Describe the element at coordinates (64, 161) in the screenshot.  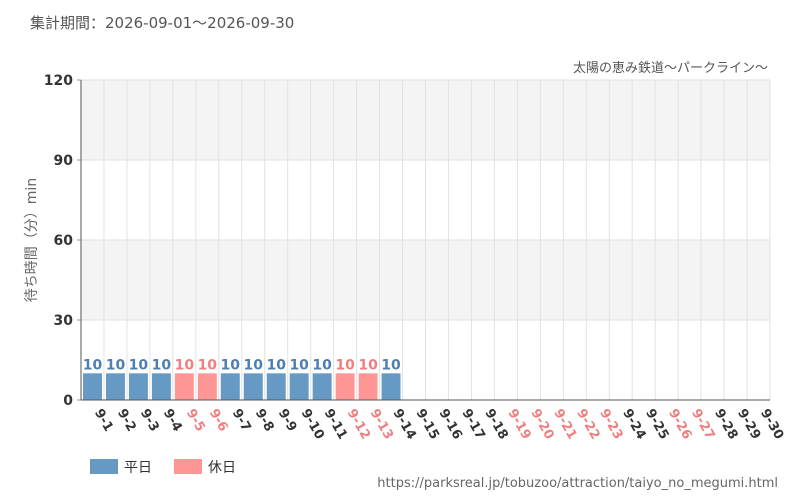
I see `y-tick-label: 90` at that location.